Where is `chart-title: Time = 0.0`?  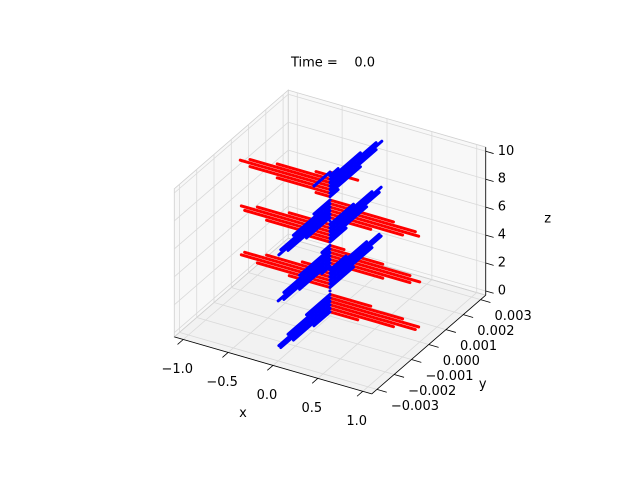 chart-title: Time = 0.0 is located at coordinates (332, 63).